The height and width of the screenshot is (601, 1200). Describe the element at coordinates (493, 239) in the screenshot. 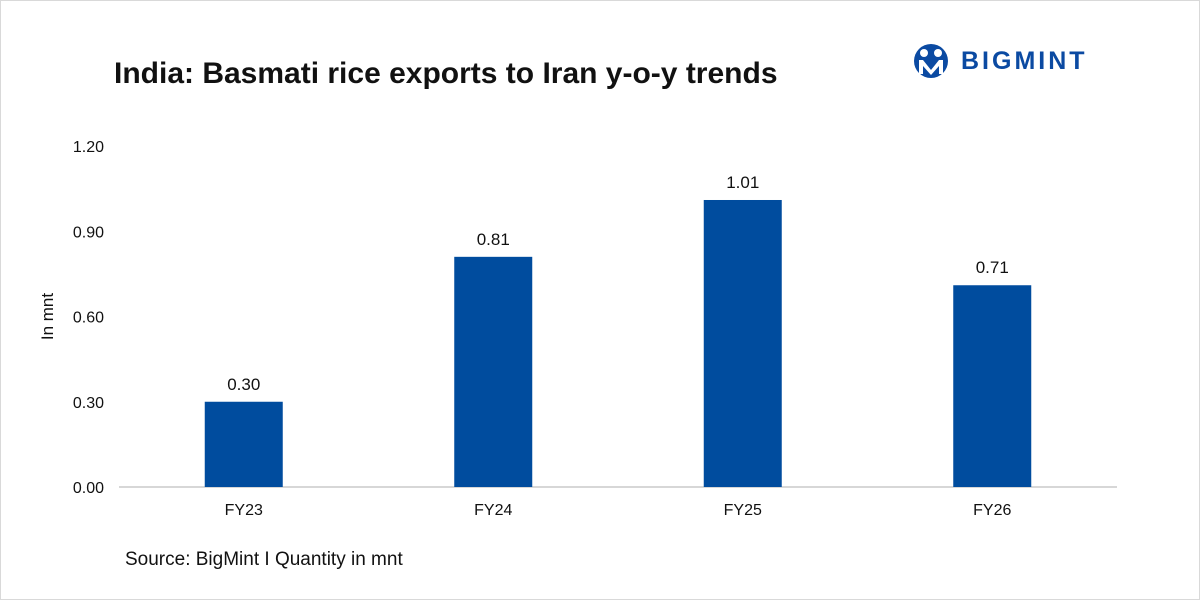

I see `data-label: 0.81` at that location.